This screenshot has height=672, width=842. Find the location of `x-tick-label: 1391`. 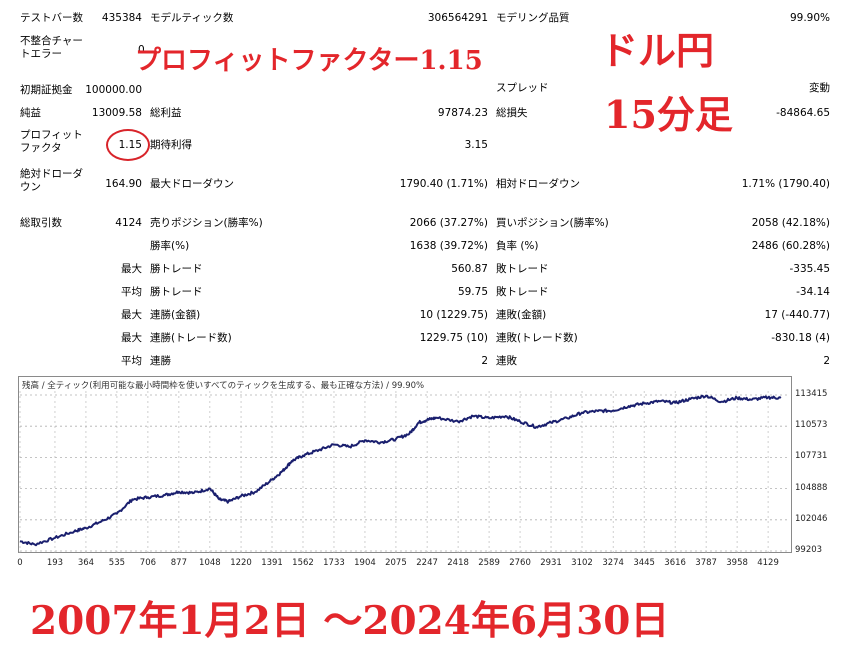

x-tick-label: 1391 is located at coordinates (272, 563).